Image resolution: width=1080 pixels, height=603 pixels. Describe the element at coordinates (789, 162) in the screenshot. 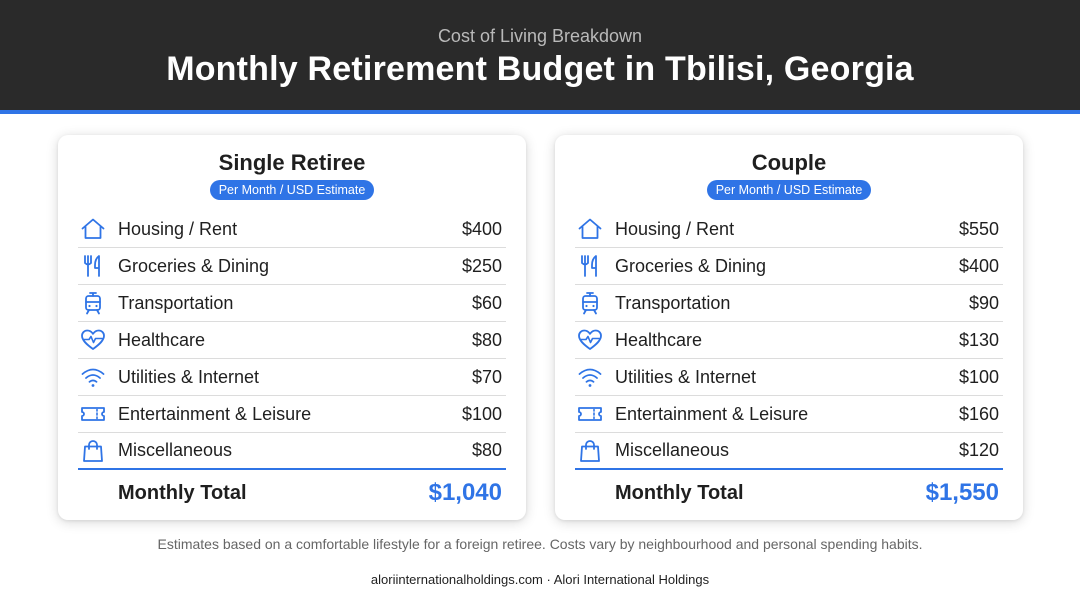

I see `card-title: Couple` at that location.